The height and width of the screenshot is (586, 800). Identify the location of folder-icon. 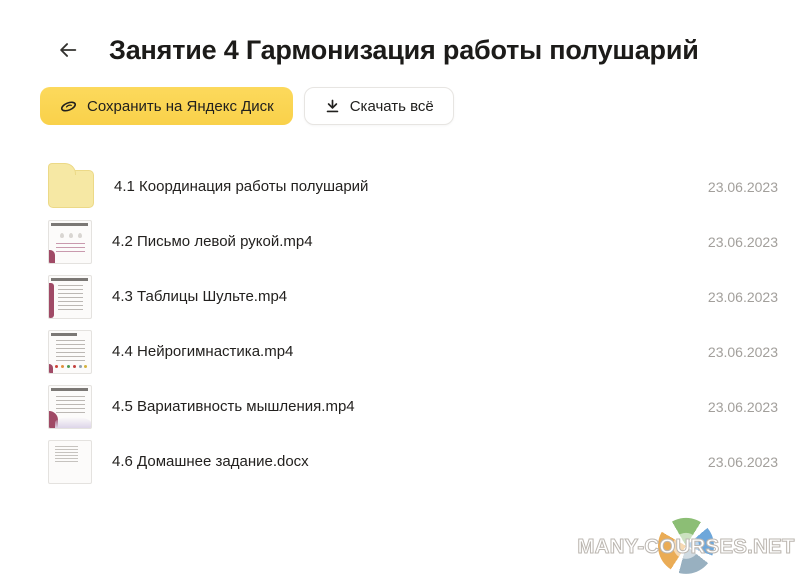
(71, 185).